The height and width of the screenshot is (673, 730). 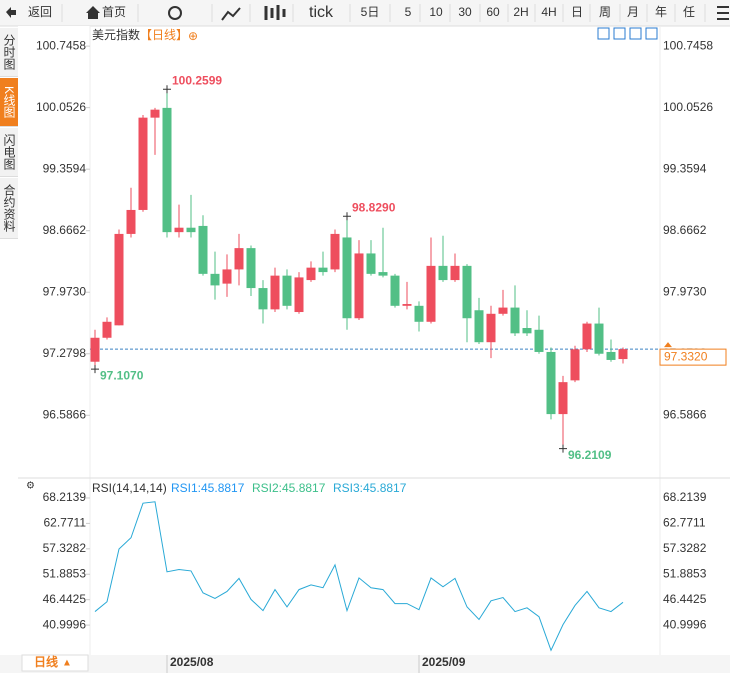 I want to click on chart-type-button, so click(x=231, y=14).